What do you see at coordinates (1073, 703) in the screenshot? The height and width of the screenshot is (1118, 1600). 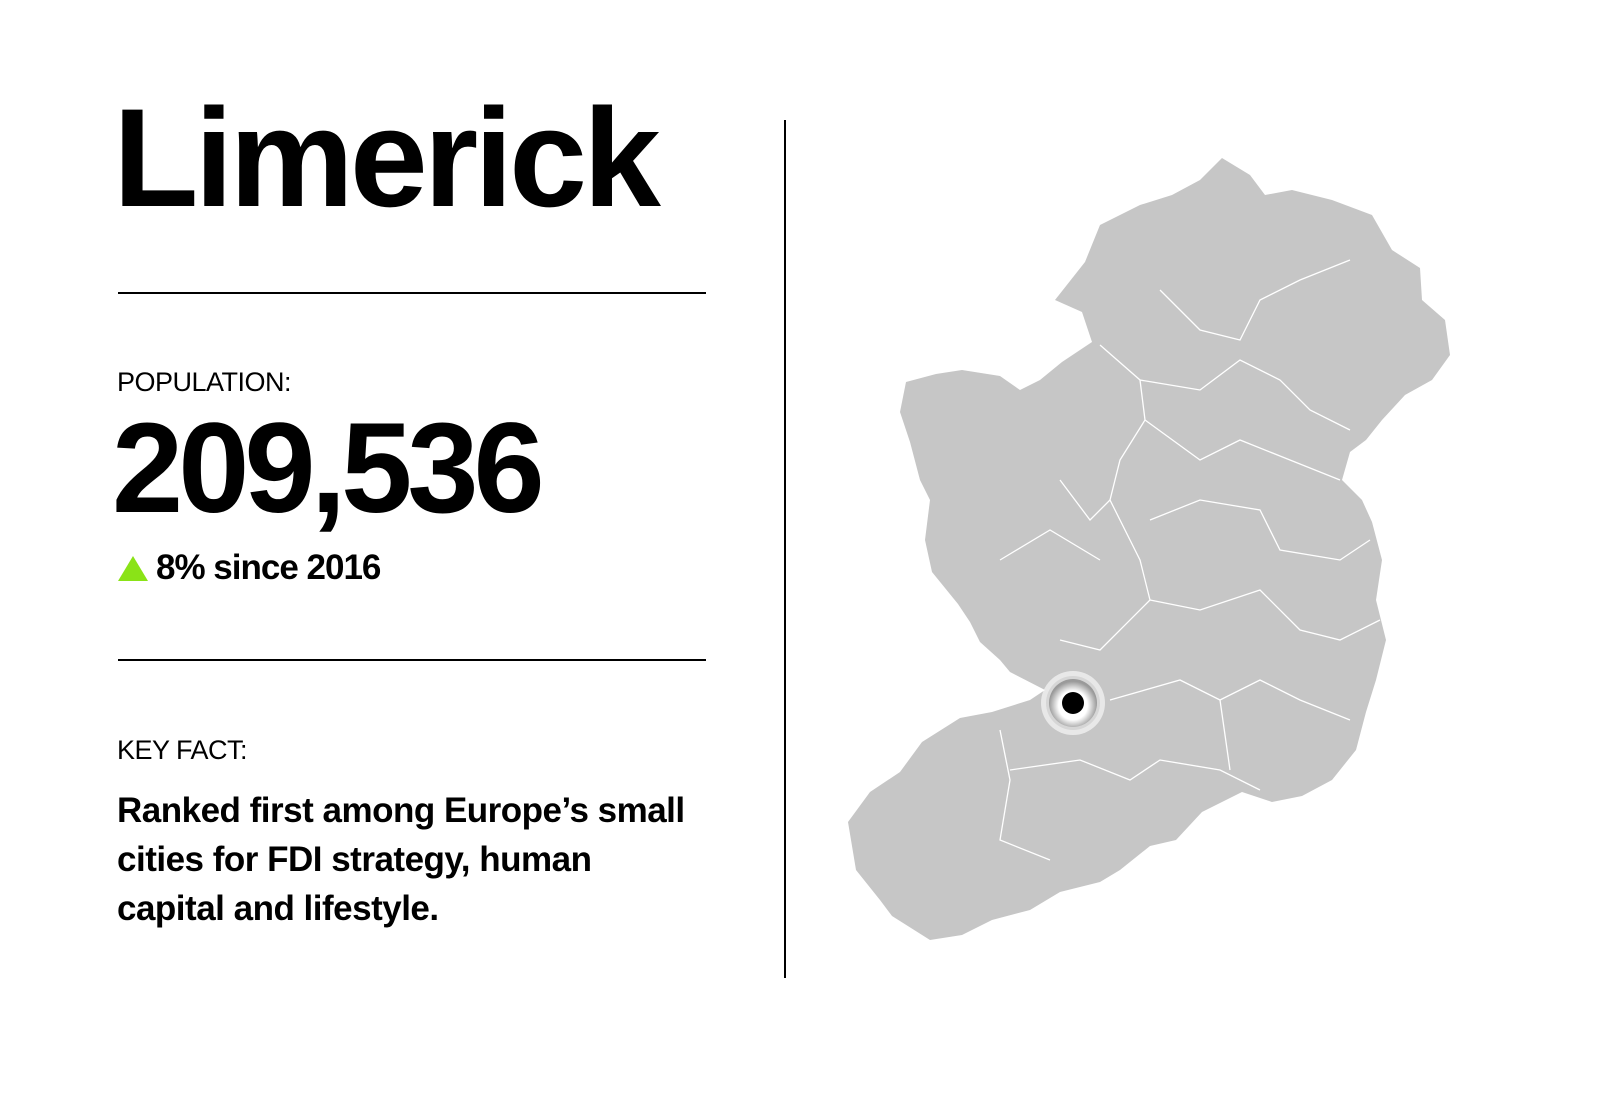 I see `limerick-marker` at bounding box center [1073, 703].